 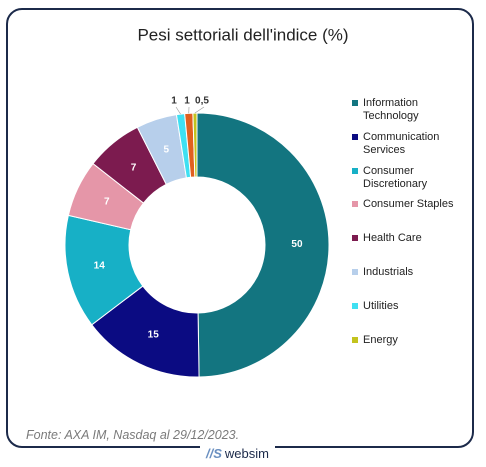 What do you see at coordinates (166, 149) in the screenshot?
I see `data-label: 5` at bounding box center [166, 149].